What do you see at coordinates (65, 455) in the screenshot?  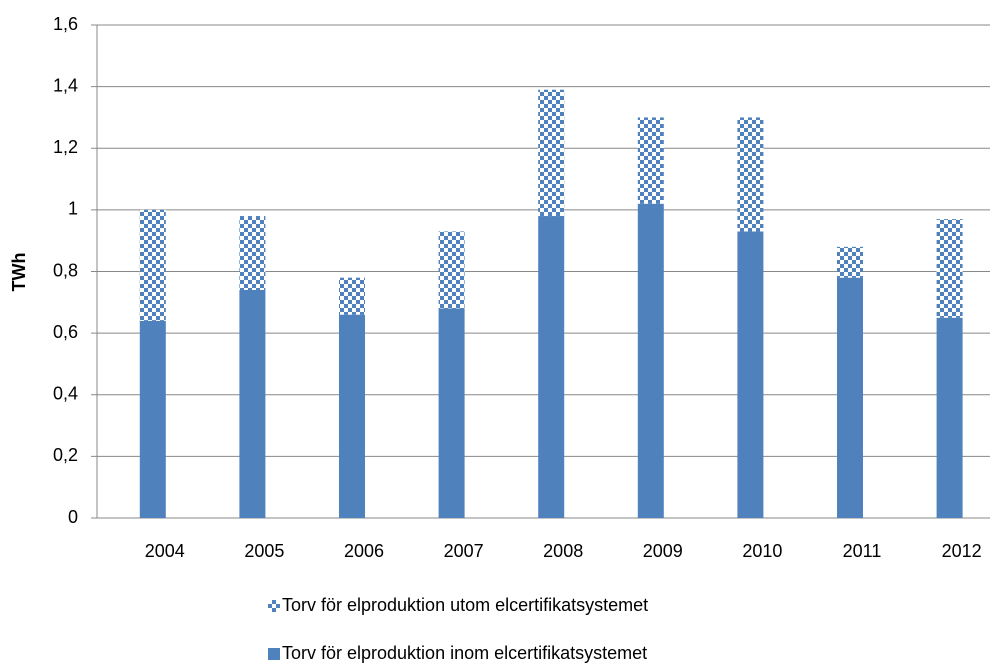 I see `y-tick-label: 0,2` at bounding box center [65, 455].